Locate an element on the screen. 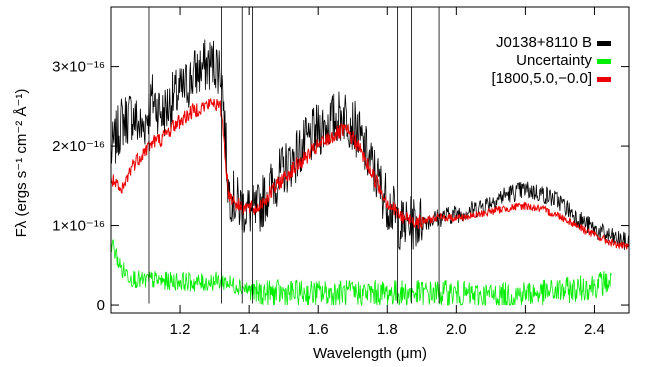 The width and height of the screenshot is (648, 367). y-tick-label-1: 1×10⁻¹⁶ is located at coordinates (78, 226).